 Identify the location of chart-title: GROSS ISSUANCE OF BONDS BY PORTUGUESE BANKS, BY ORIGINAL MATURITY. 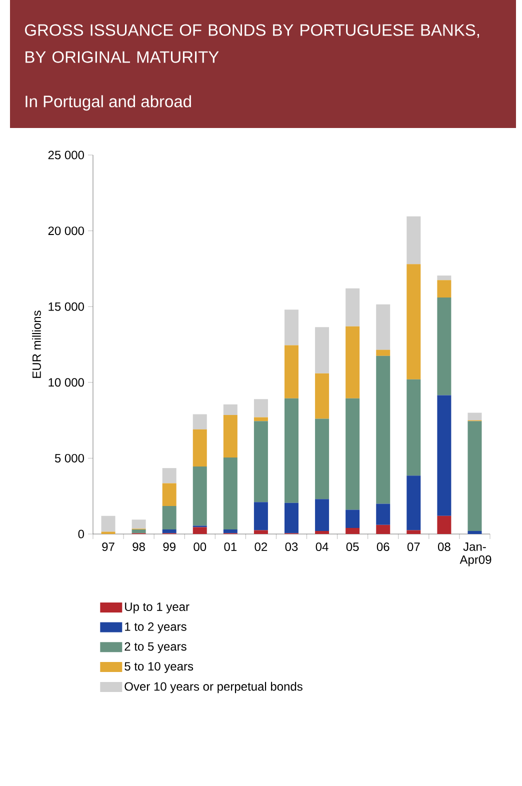
(252, 43).